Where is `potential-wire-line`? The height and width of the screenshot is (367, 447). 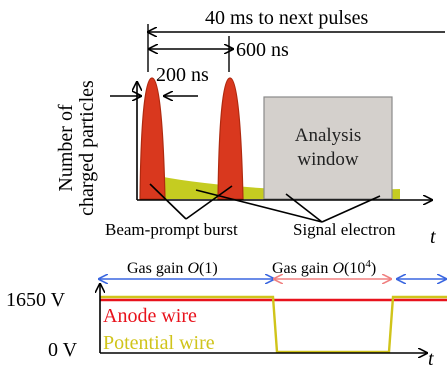 potential-wire-line is located at coordinates (273, 324).